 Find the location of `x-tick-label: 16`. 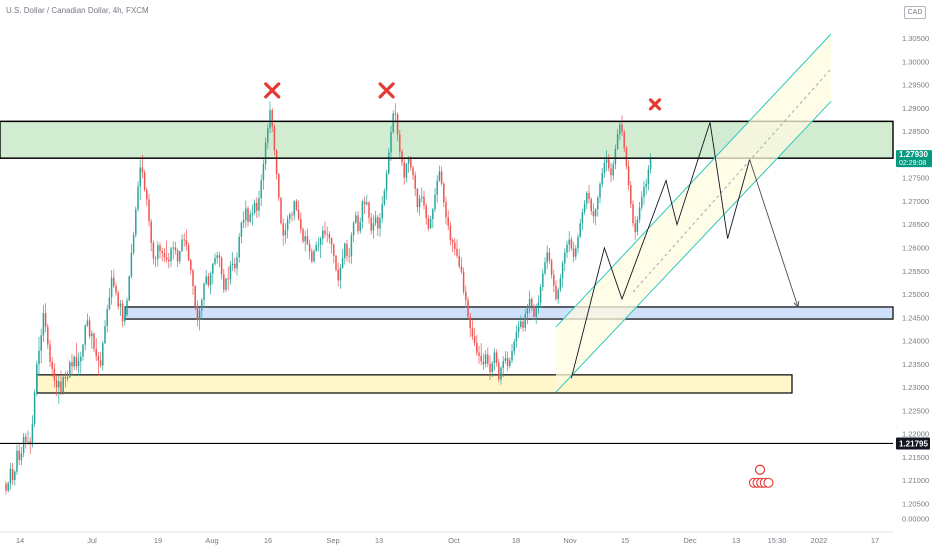

x-tick-label: 16 is located at coordinates (268, 540).